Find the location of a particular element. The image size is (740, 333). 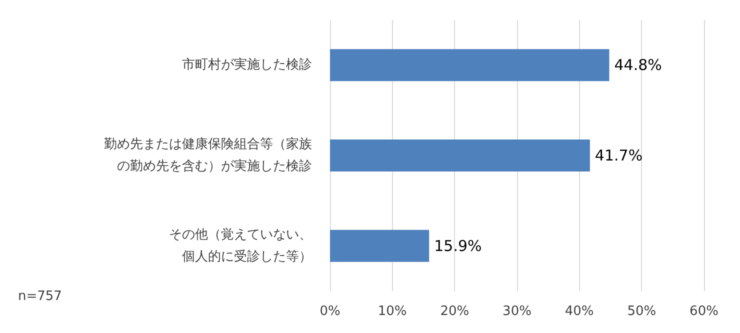

y-tick-label: その他（覚えていない、個人的に受診した等） is located at coordinates (240, 245).